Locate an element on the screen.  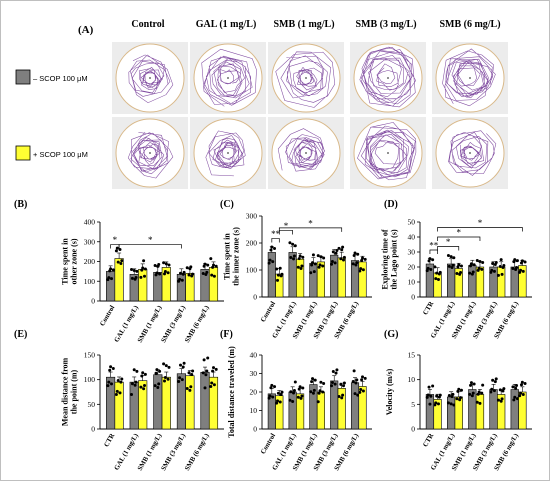
legend-label-minus-scop: – SCOP 100 μM is located at coordinates (60, 78).